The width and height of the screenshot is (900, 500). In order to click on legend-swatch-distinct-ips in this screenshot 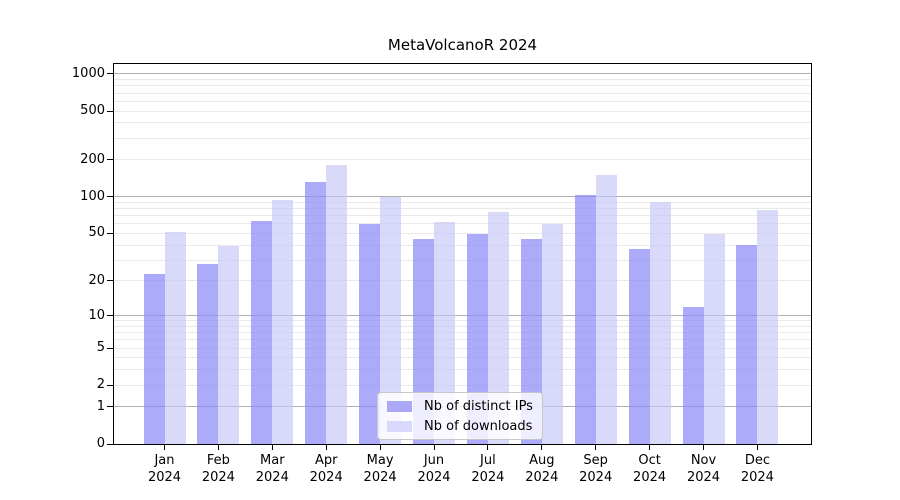, I will do `click(399, 406)`.